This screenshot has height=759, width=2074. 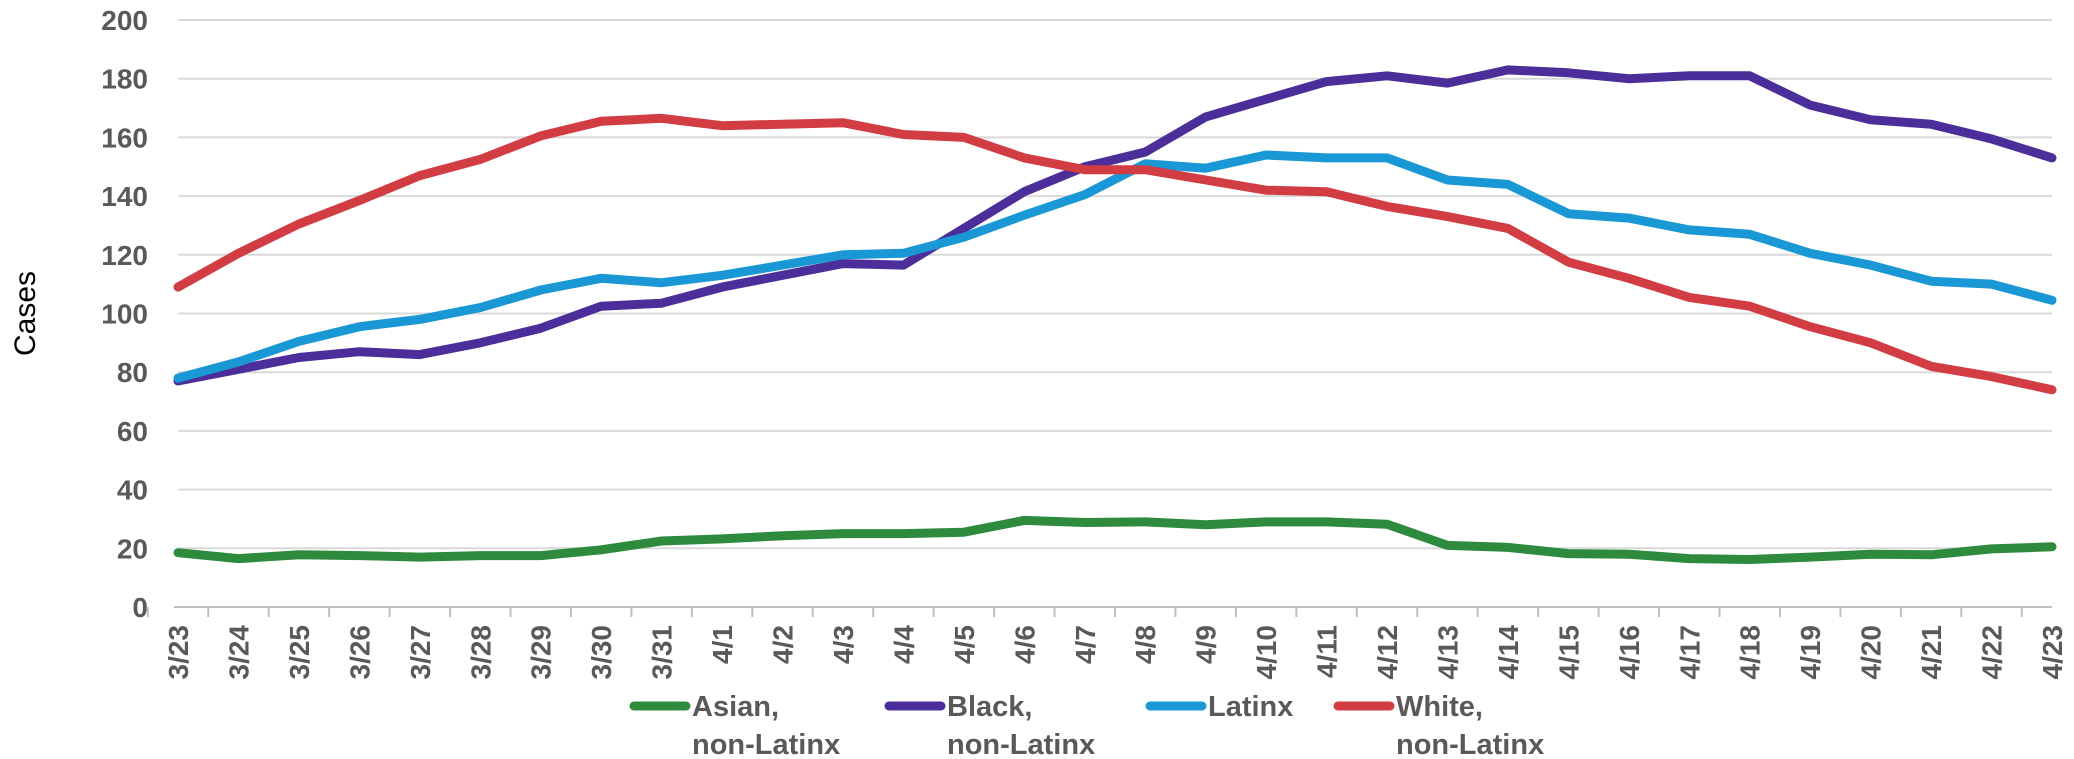 What do you see at coordinates (178, 652) in the screenshot?
I see `x-tick-label: 3/23` at bounding box center [178, 652].